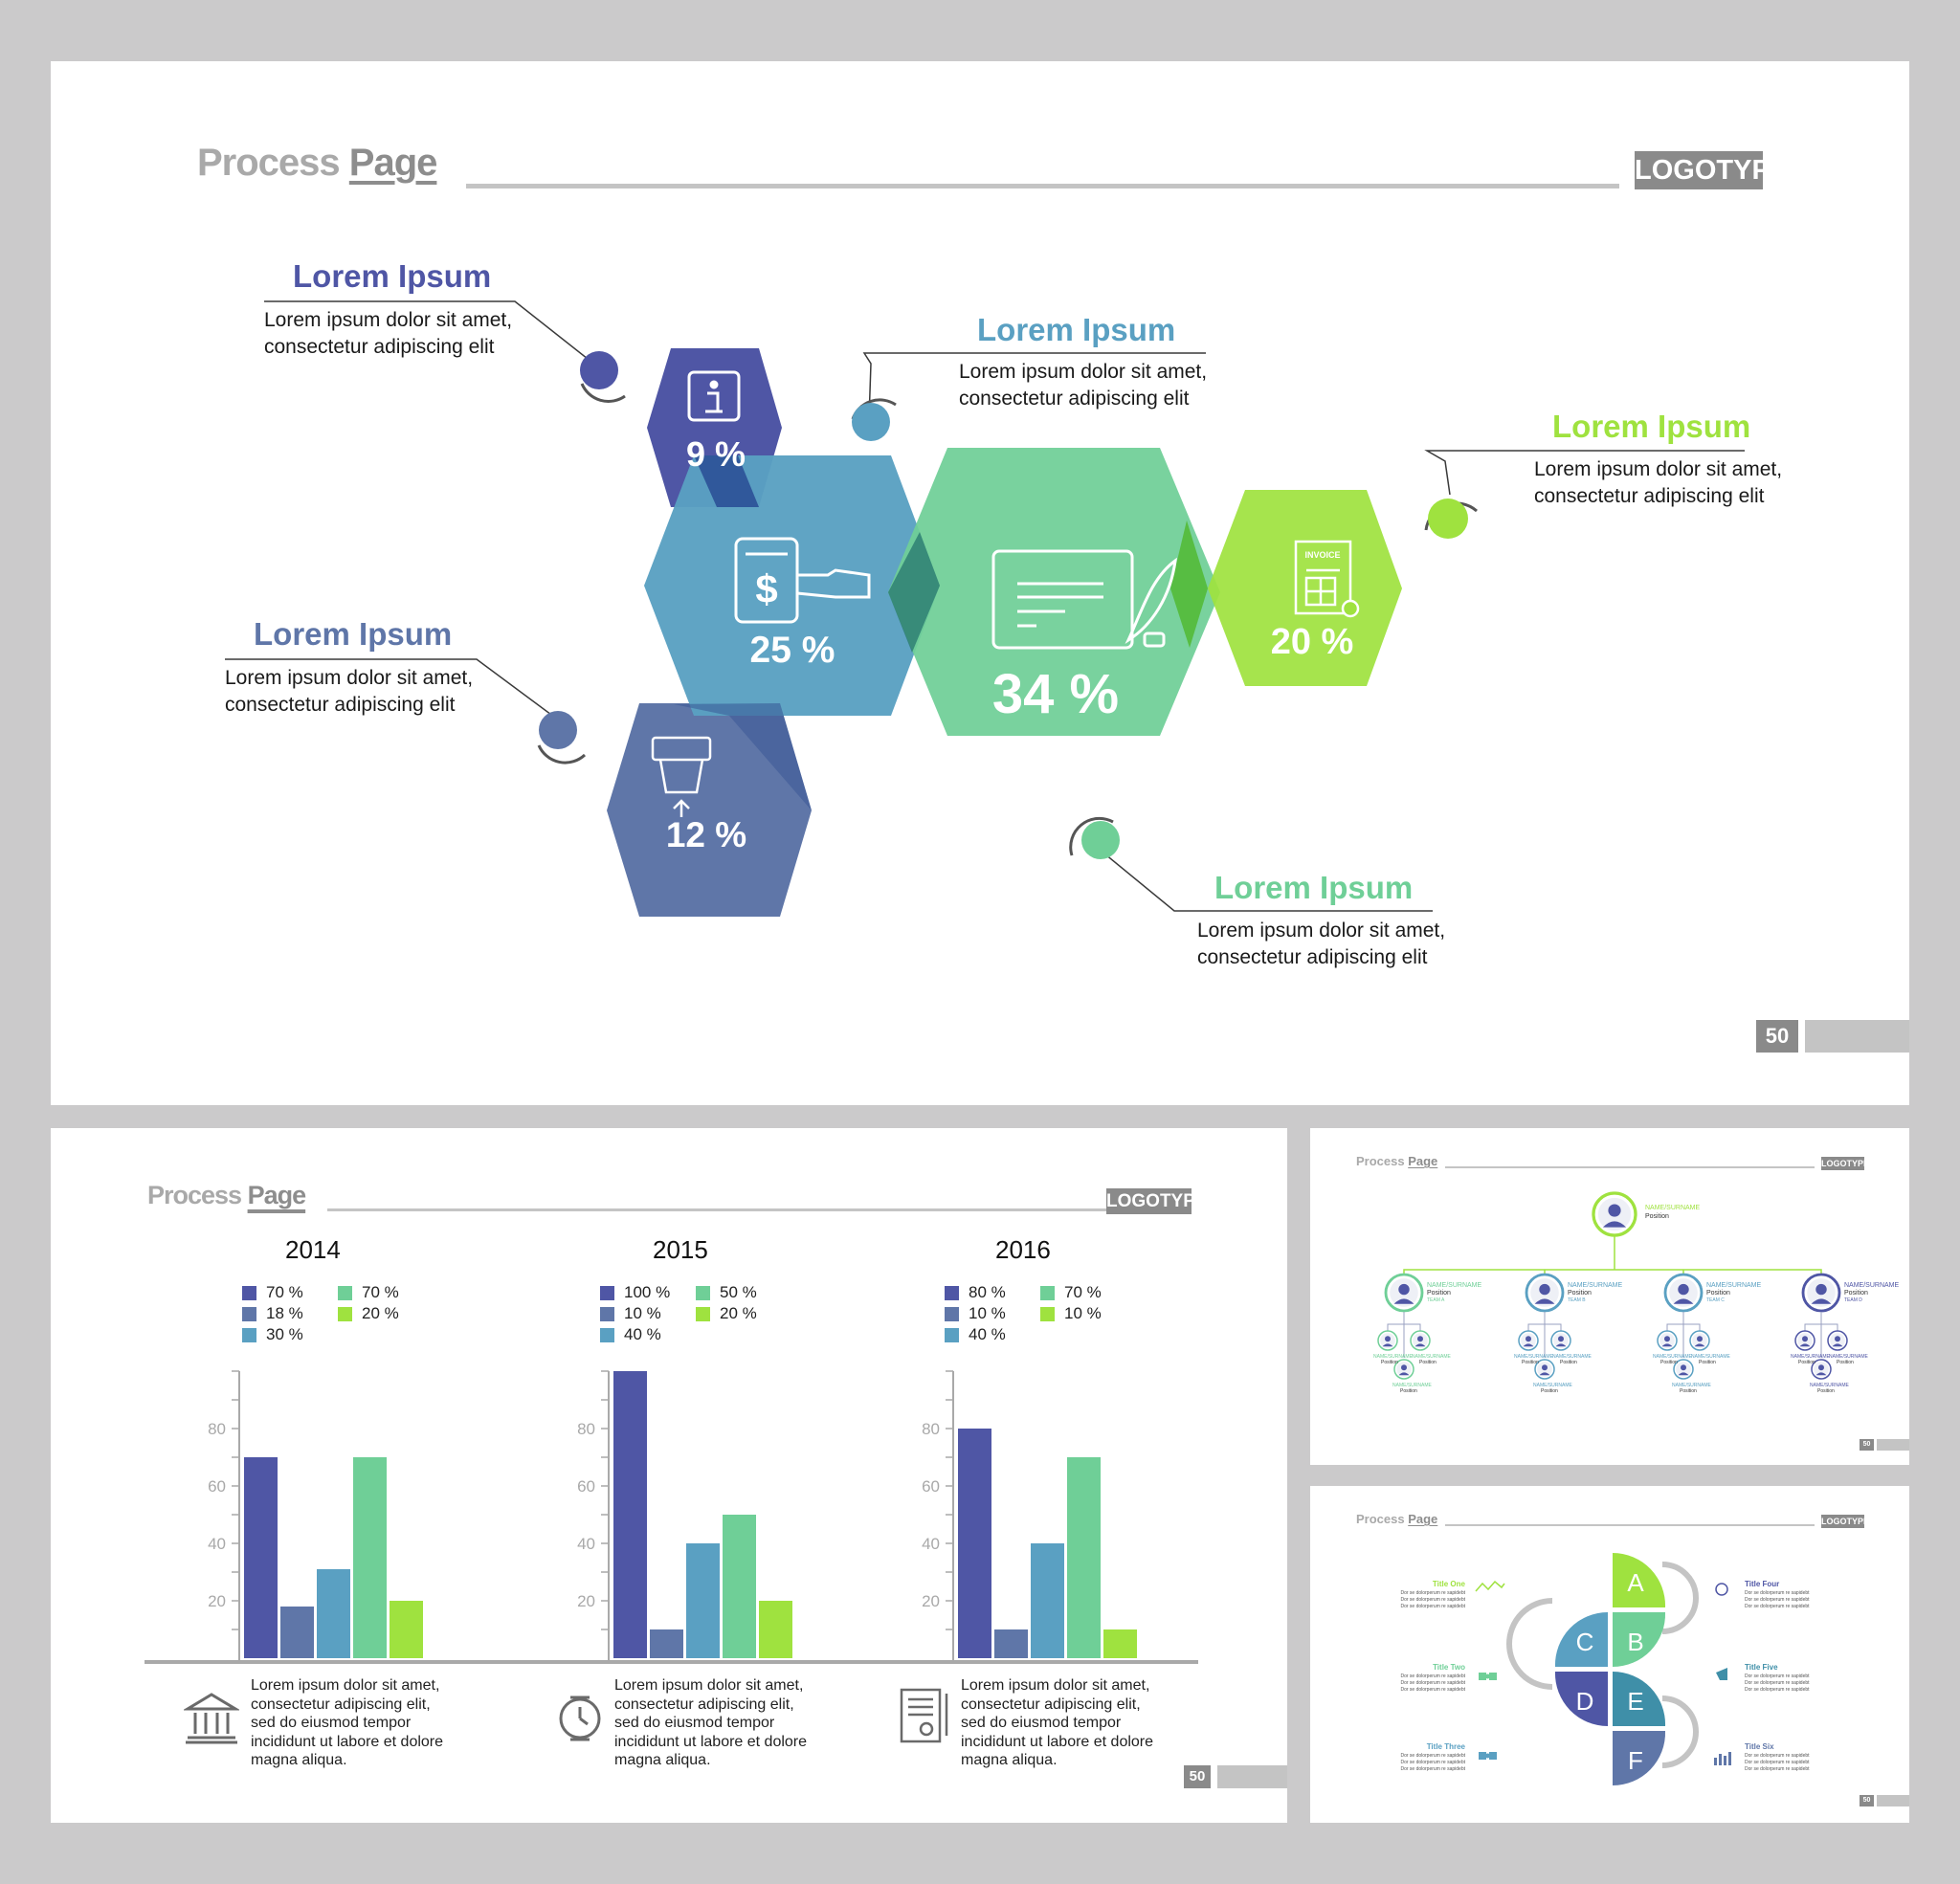 The height and width of the screenshot is (1884, 1960). Describe the element at coordinates (1673, 1208) in the screenshot. I see `top-name: NAME/SURNAME` at that location.